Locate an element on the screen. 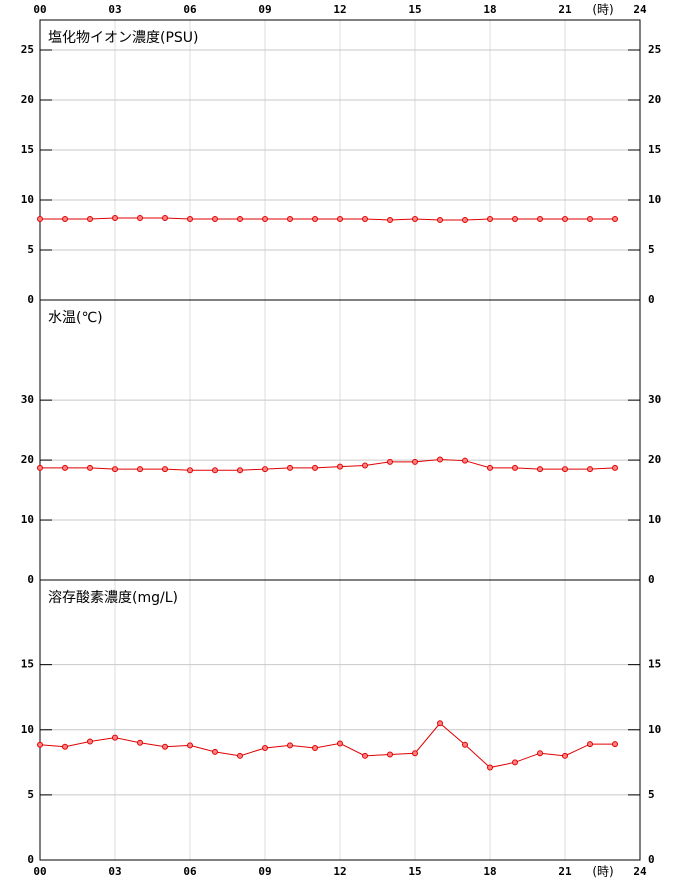 The image size is (680, 880). panel-title: 水温(℃) is located at coordinates (75, 318).